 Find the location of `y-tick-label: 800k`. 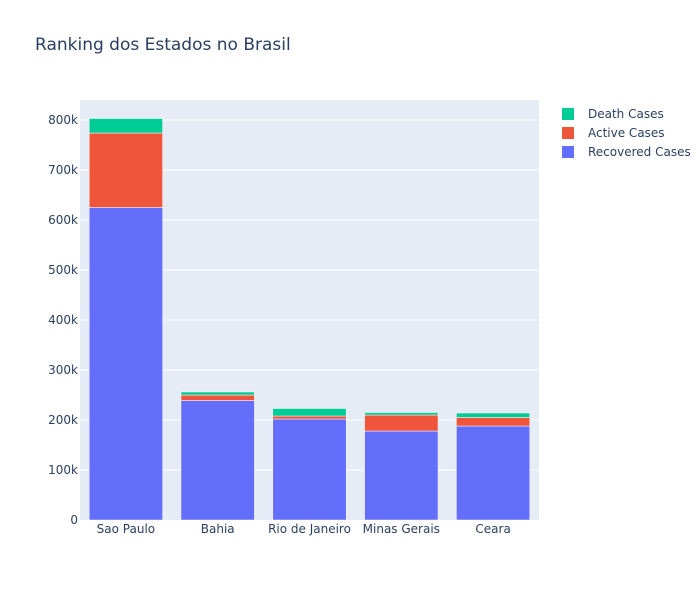

y-tick-label: 800k is located at coordinates (63, 120).